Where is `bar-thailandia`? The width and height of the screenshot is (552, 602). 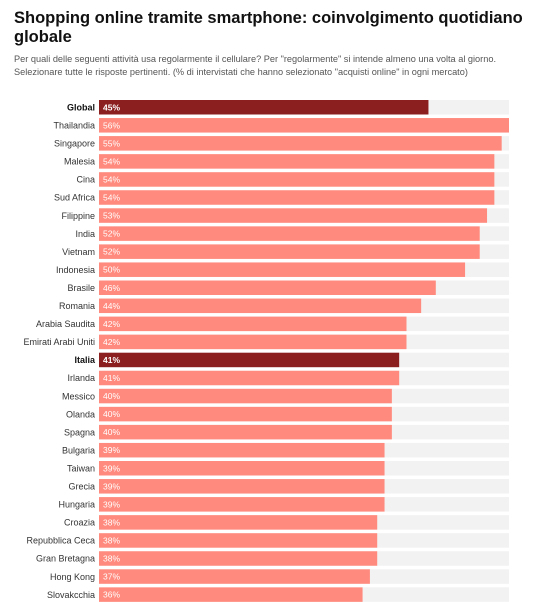 bar-thailandia is located at coordinates (304, 125).